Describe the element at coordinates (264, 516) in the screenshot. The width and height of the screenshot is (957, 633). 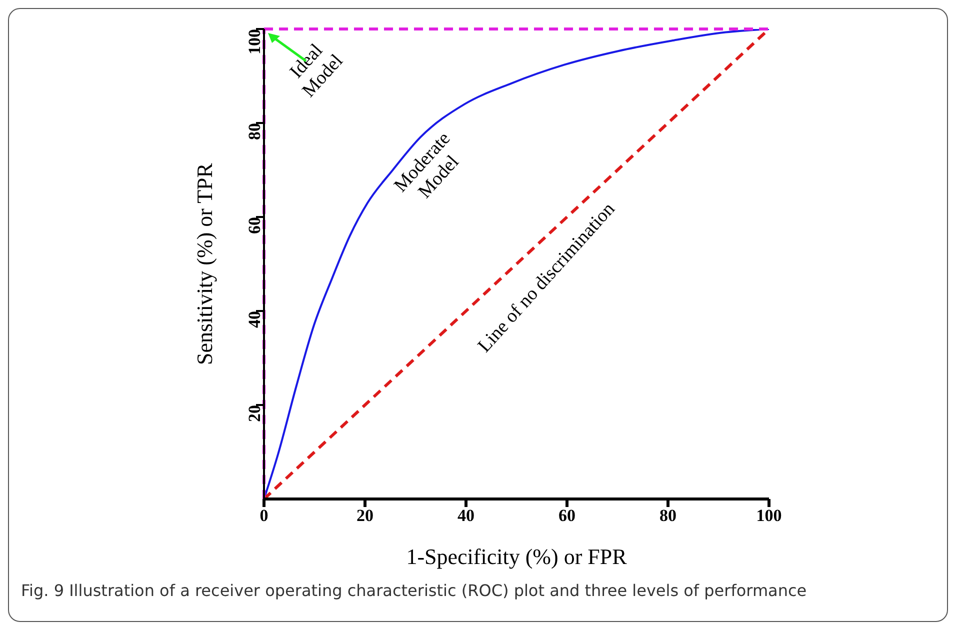
I see `x-tick-label: 0` at that location.